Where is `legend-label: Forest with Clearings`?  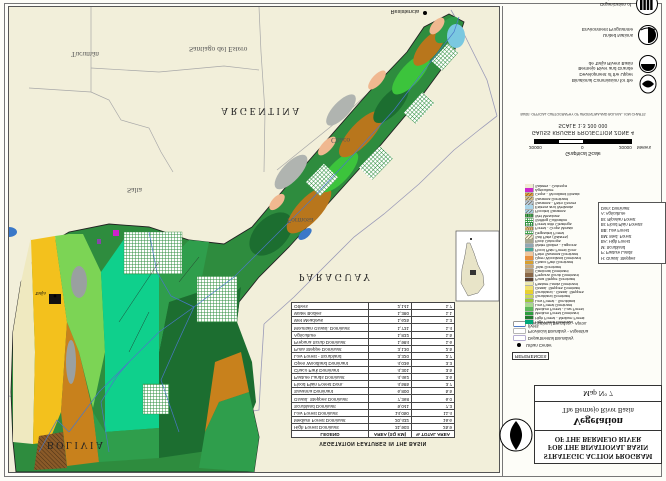
legend-label: Forest with Clearings is located at coordinates (553, 224).